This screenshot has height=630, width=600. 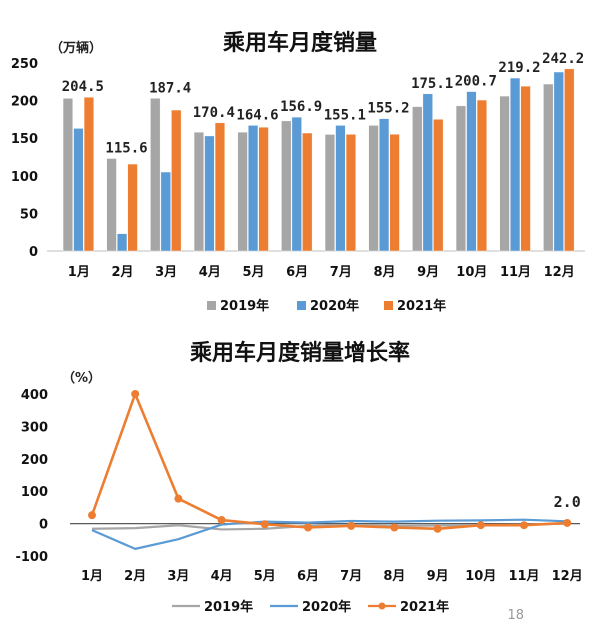 I want to click on legend-label: 2020年, so click(x=334, y=306).